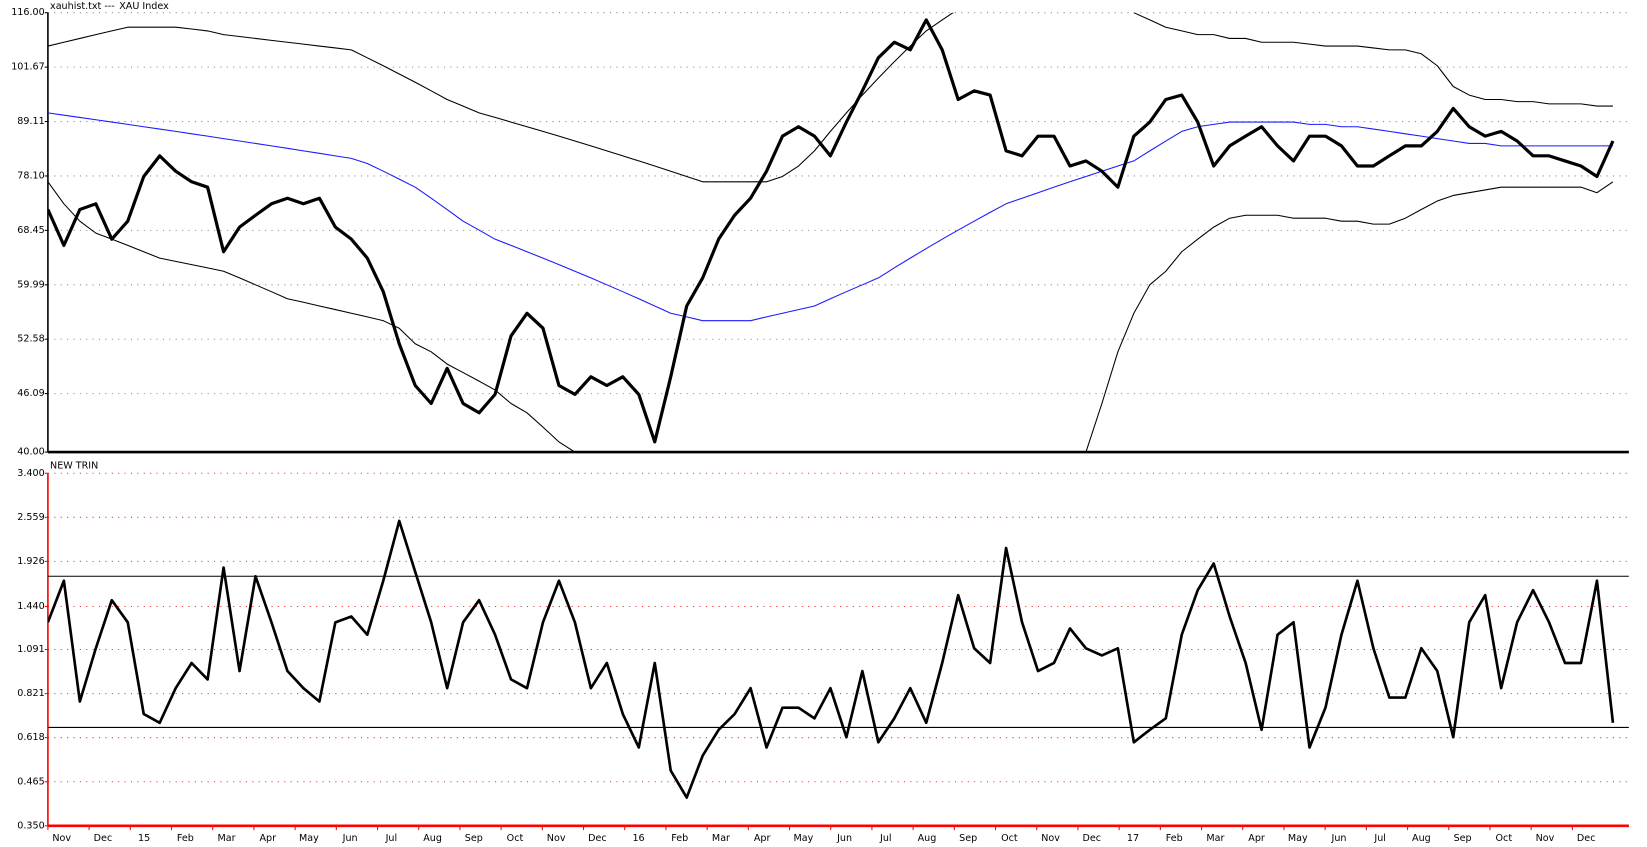 This screenshot has height=847, width=1647. Describe the element at coordinates (27, 12) in the screenshot. I see `y-tick-label: 116.00` at that location.